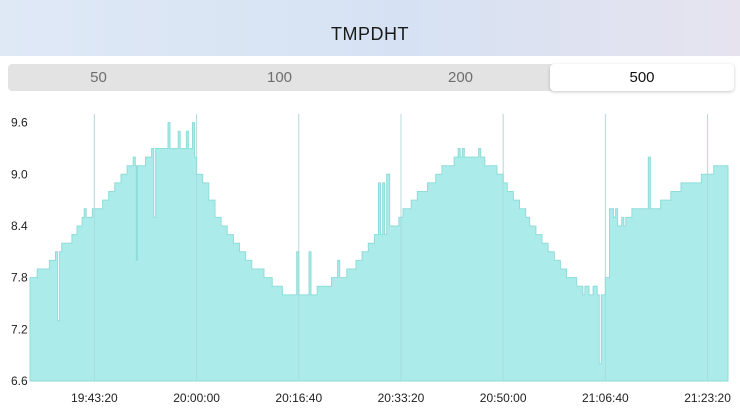 Image resolution: width=740 pixels, height=416 pixels. Describe the element at coordinates (19, 278) in the screenshot. I see `y-tick-label: 7.8` at that location.